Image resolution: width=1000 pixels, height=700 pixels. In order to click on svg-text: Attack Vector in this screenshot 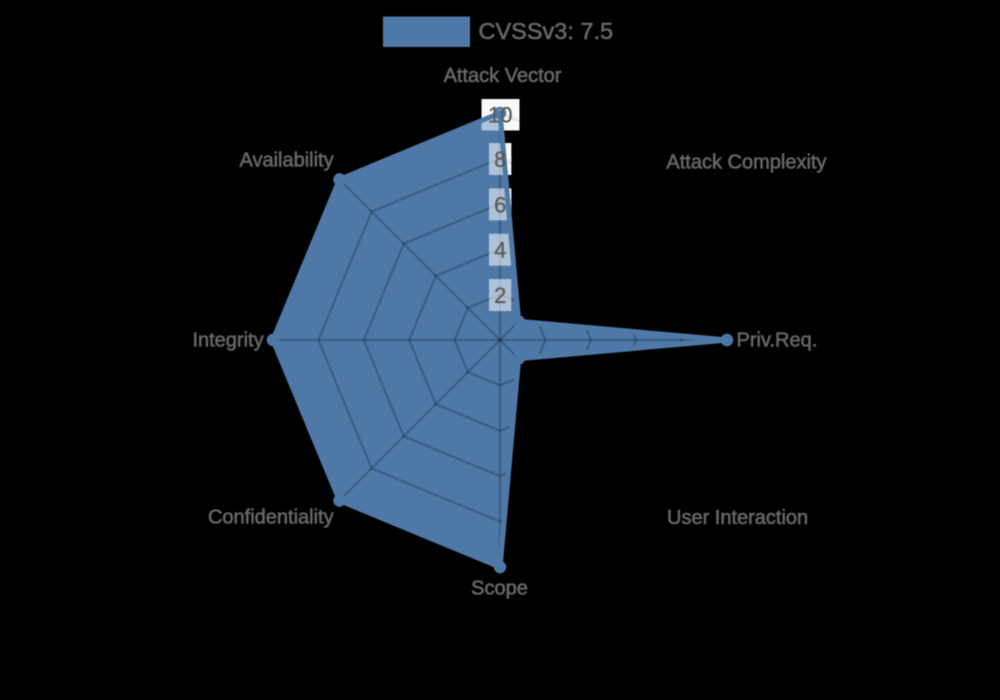, I will do `click(503, 76)`.